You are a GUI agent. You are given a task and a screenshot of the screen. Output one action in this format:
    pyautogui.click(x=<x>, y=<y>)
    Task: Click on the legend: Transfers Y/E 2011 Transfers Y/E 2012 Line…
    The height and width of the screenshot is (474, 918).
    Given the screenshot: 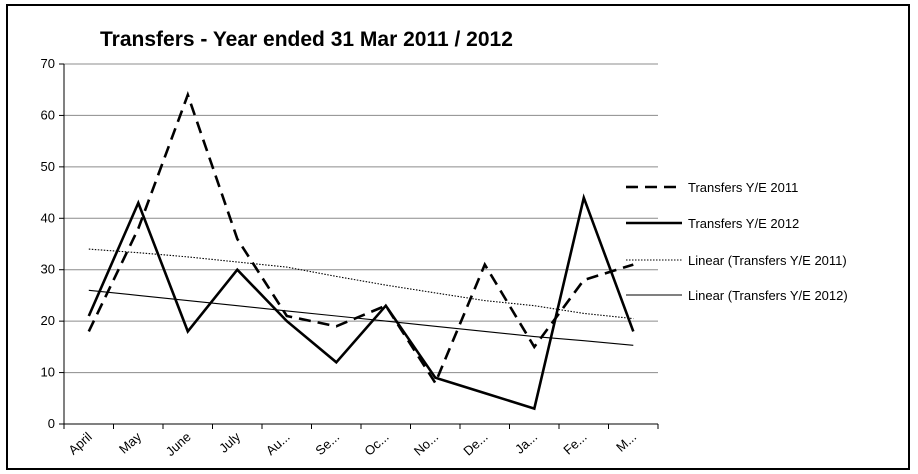 What is the action you would take?
    pyautogui.click(x=737, y=241)
    